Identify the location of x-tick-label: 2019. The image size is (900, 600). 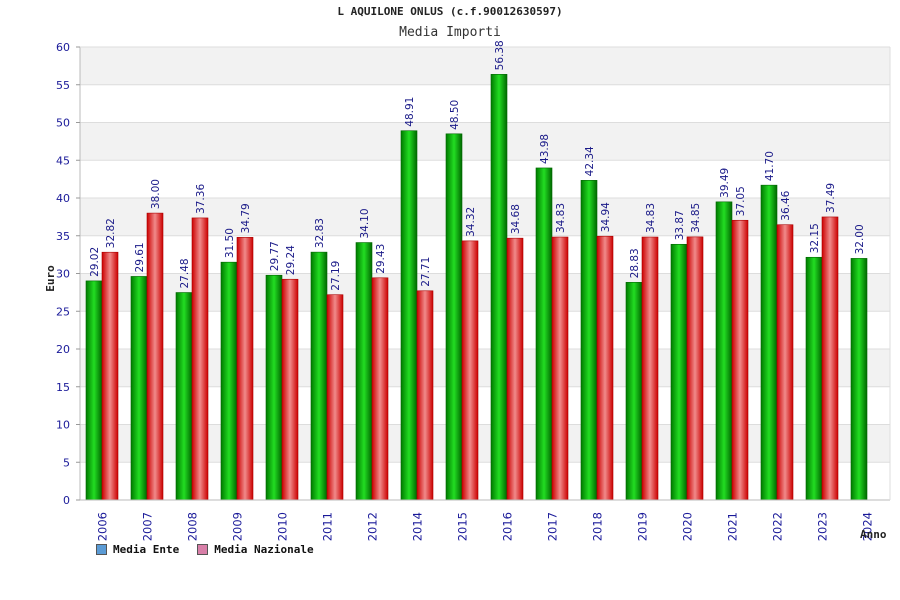
(643, 526).